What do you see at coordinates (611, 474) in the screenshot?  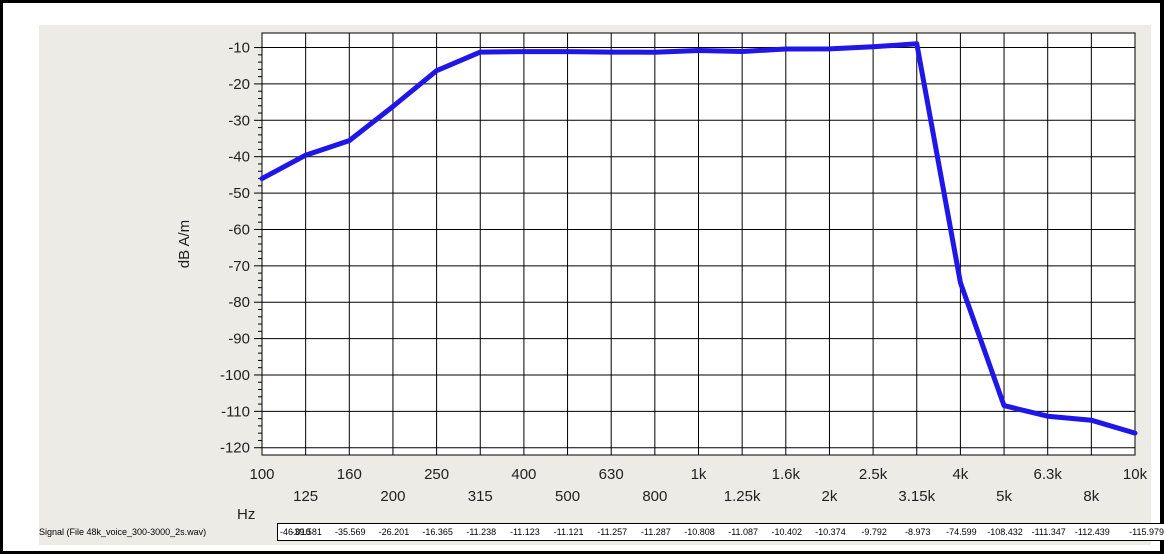 I see `x-tick-label: 630` at bounding box center [611, 474].